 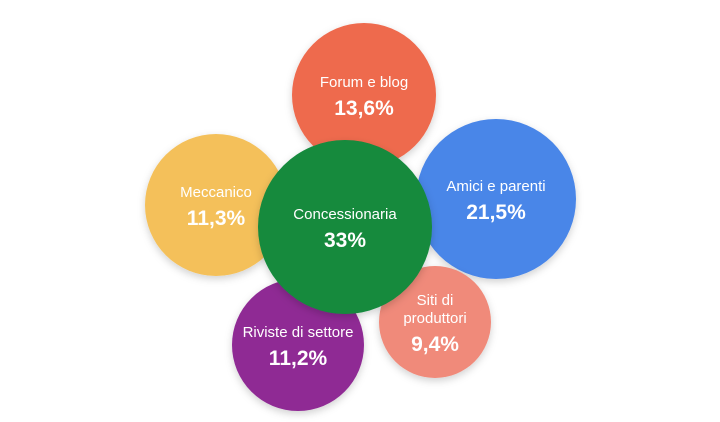 I want to click on bubble-circle-meccanico, so click(x=216, y=205).